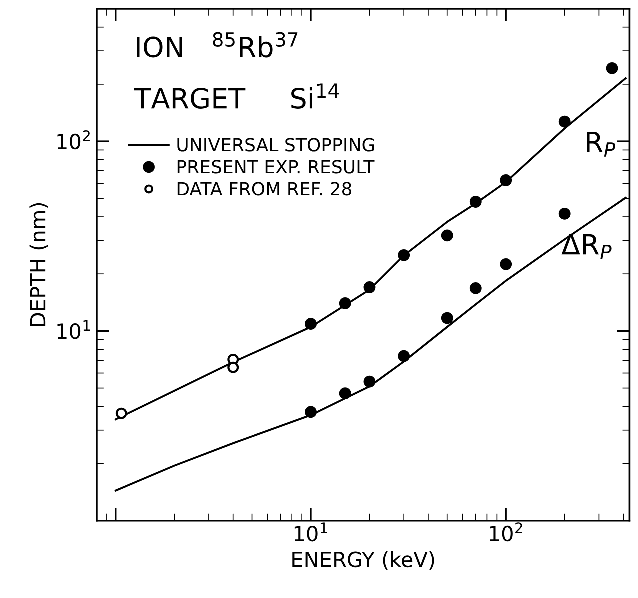 The height and width of the screenshot is (598, 638). What do you see at coordinates (587, 247) in the screenshot?
I see `annotation: ΔR$_{P}$` at bounding box center [587, 247].